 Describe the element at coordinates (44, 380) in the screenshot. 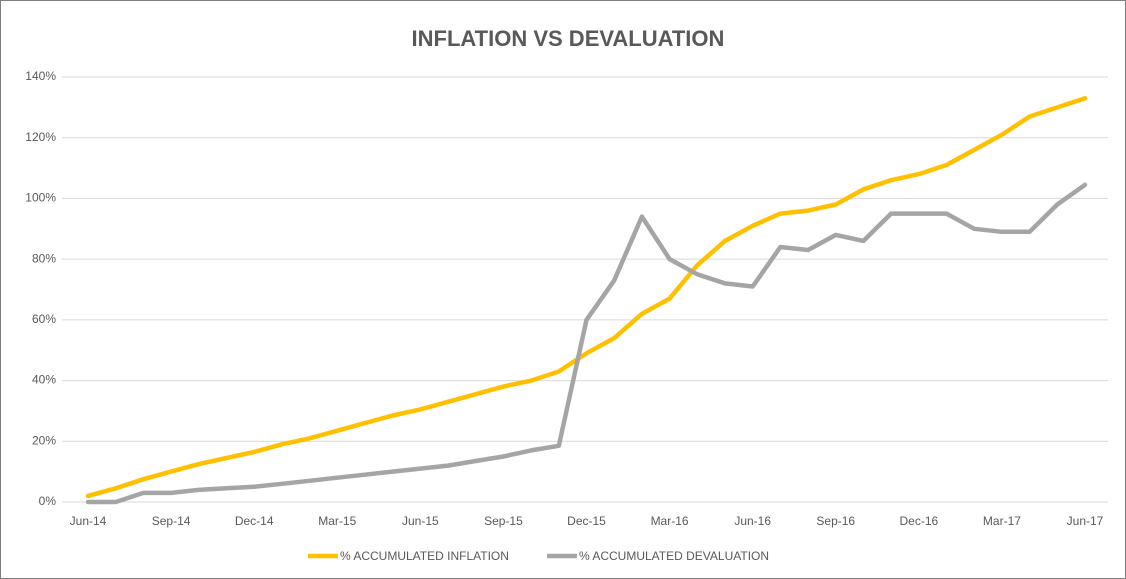

I see `y-tick-label: 40%` at that location.